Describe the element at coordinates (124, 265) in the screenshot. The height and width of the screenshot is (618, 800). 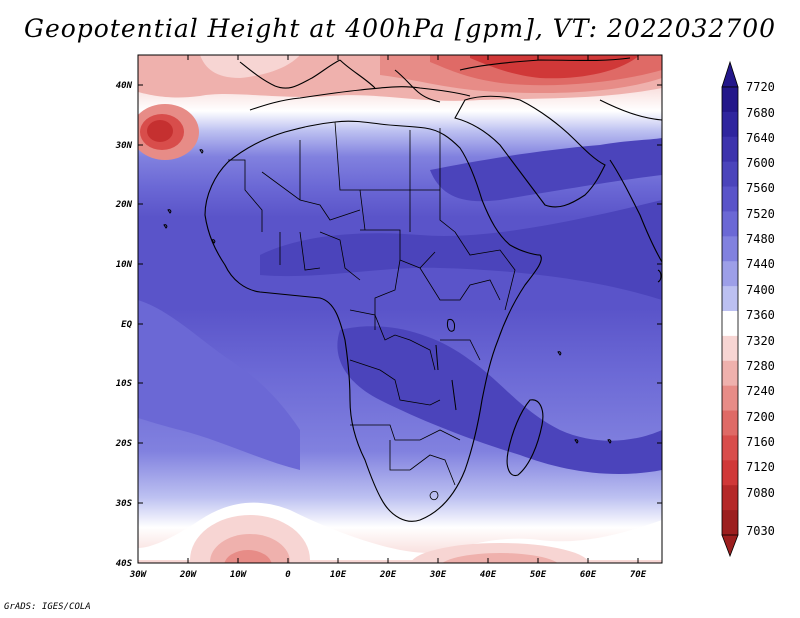
I see `y-tick-label: 10N` at that location.